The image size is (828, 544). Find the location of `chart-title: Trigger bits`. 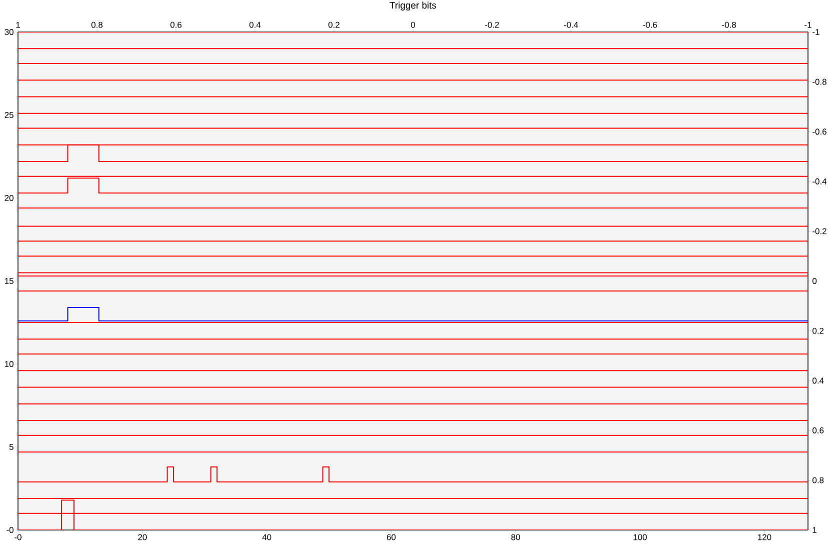

chart-title: Trigger bits is located at coordinates (413, 6).